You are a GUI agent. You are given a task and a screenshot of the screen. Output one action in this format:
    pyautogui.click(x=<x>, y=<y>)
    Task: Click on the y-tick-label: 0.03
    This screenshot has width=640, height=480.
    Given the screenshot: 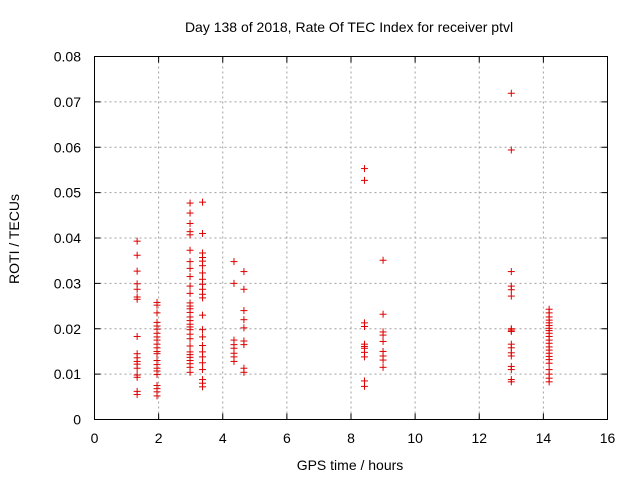 What is the action you would take?
    pyautogui.click(x=67, y=283)
    